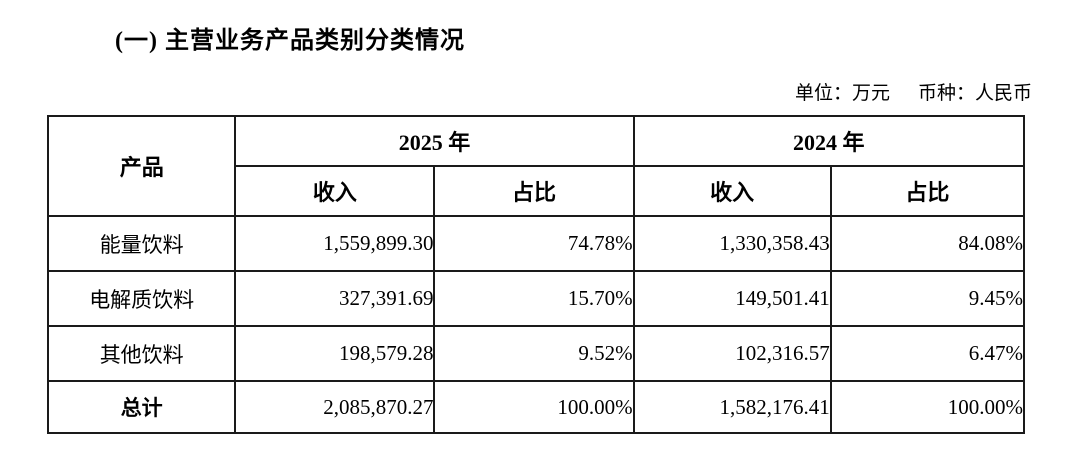 This screenshot has width=1080, height=460. Describe the element at coordinates (335, 191) in the screenshot. I see `column-header-revenue-2025: 收入` at that location.